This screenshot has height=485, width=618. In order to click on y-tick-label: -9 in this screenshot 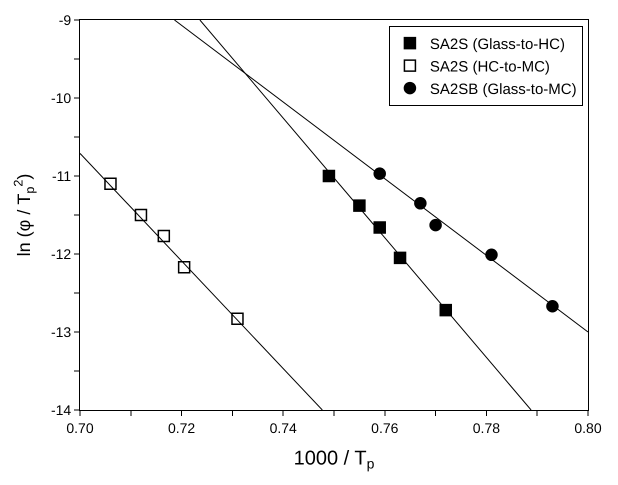, I will do `click(65, 20)`.